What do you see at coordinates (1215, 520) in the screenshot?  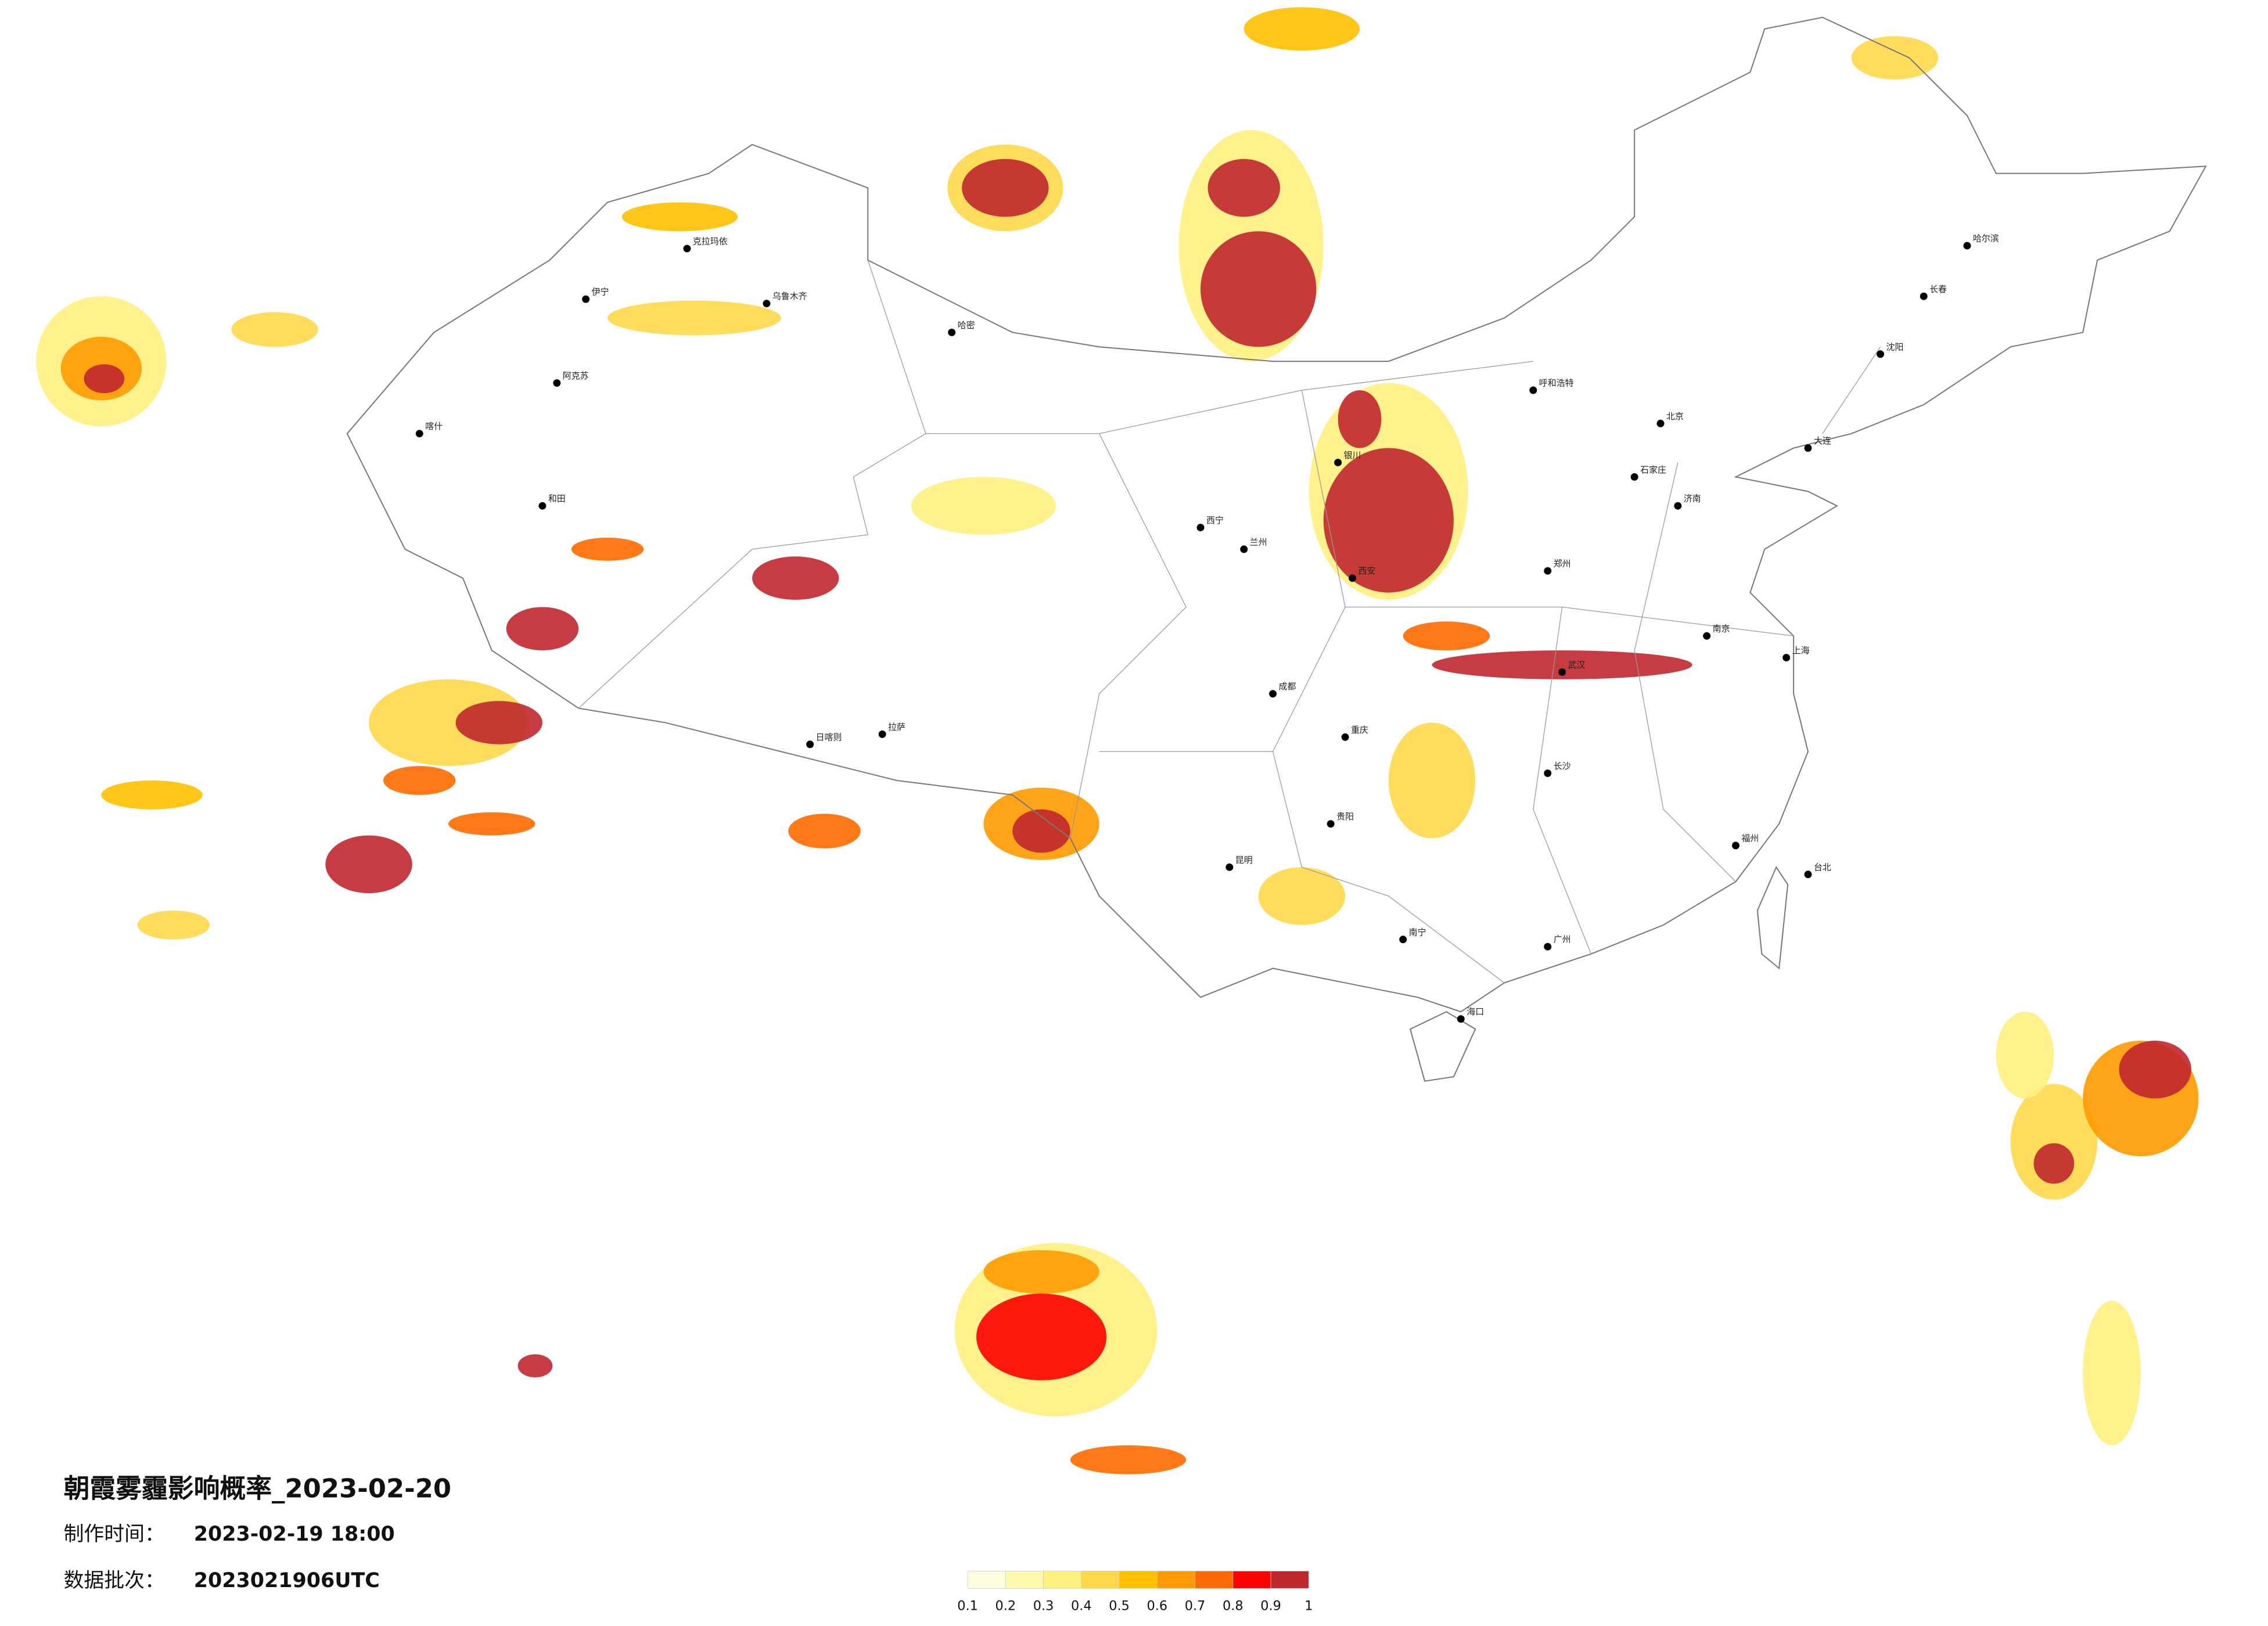 I see `city-label: 西宁` at bounding box center [1215, 520].